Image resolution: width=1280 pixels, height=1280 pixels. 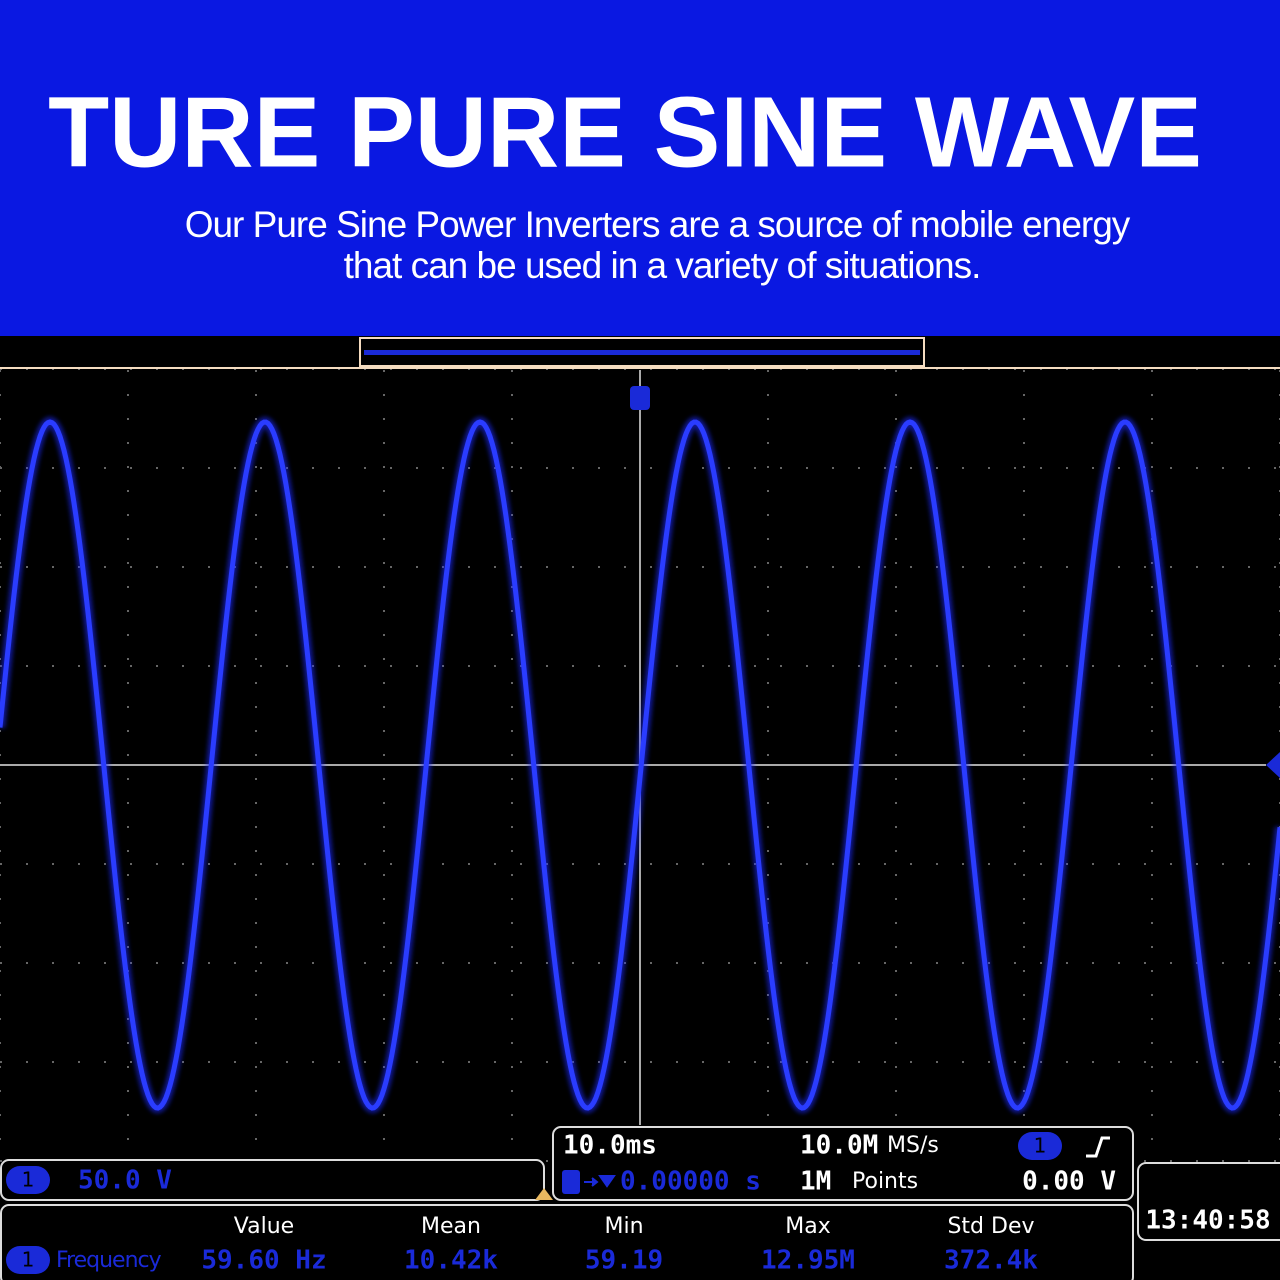 What do you see at coordinates (623, 1226) in the screenshot?
I see `measurement-header: Min` at bounding box center [623, 1226].